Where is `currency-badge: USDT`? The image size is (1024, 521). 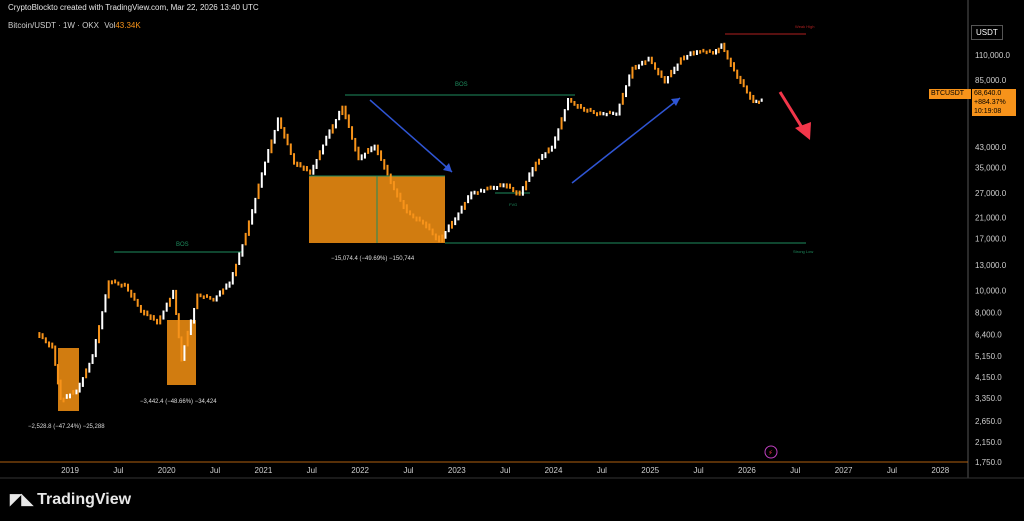 currency-badge: USDT is located at coordinates (987, 32).